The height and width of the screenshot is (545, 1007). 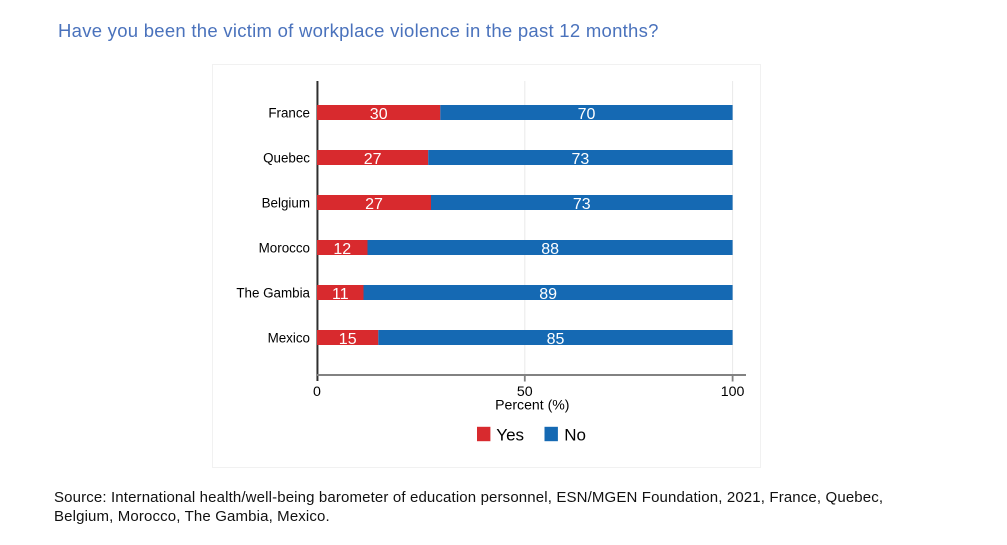 I want to click on svg-text: Morocco, so click(x=284, y=247).